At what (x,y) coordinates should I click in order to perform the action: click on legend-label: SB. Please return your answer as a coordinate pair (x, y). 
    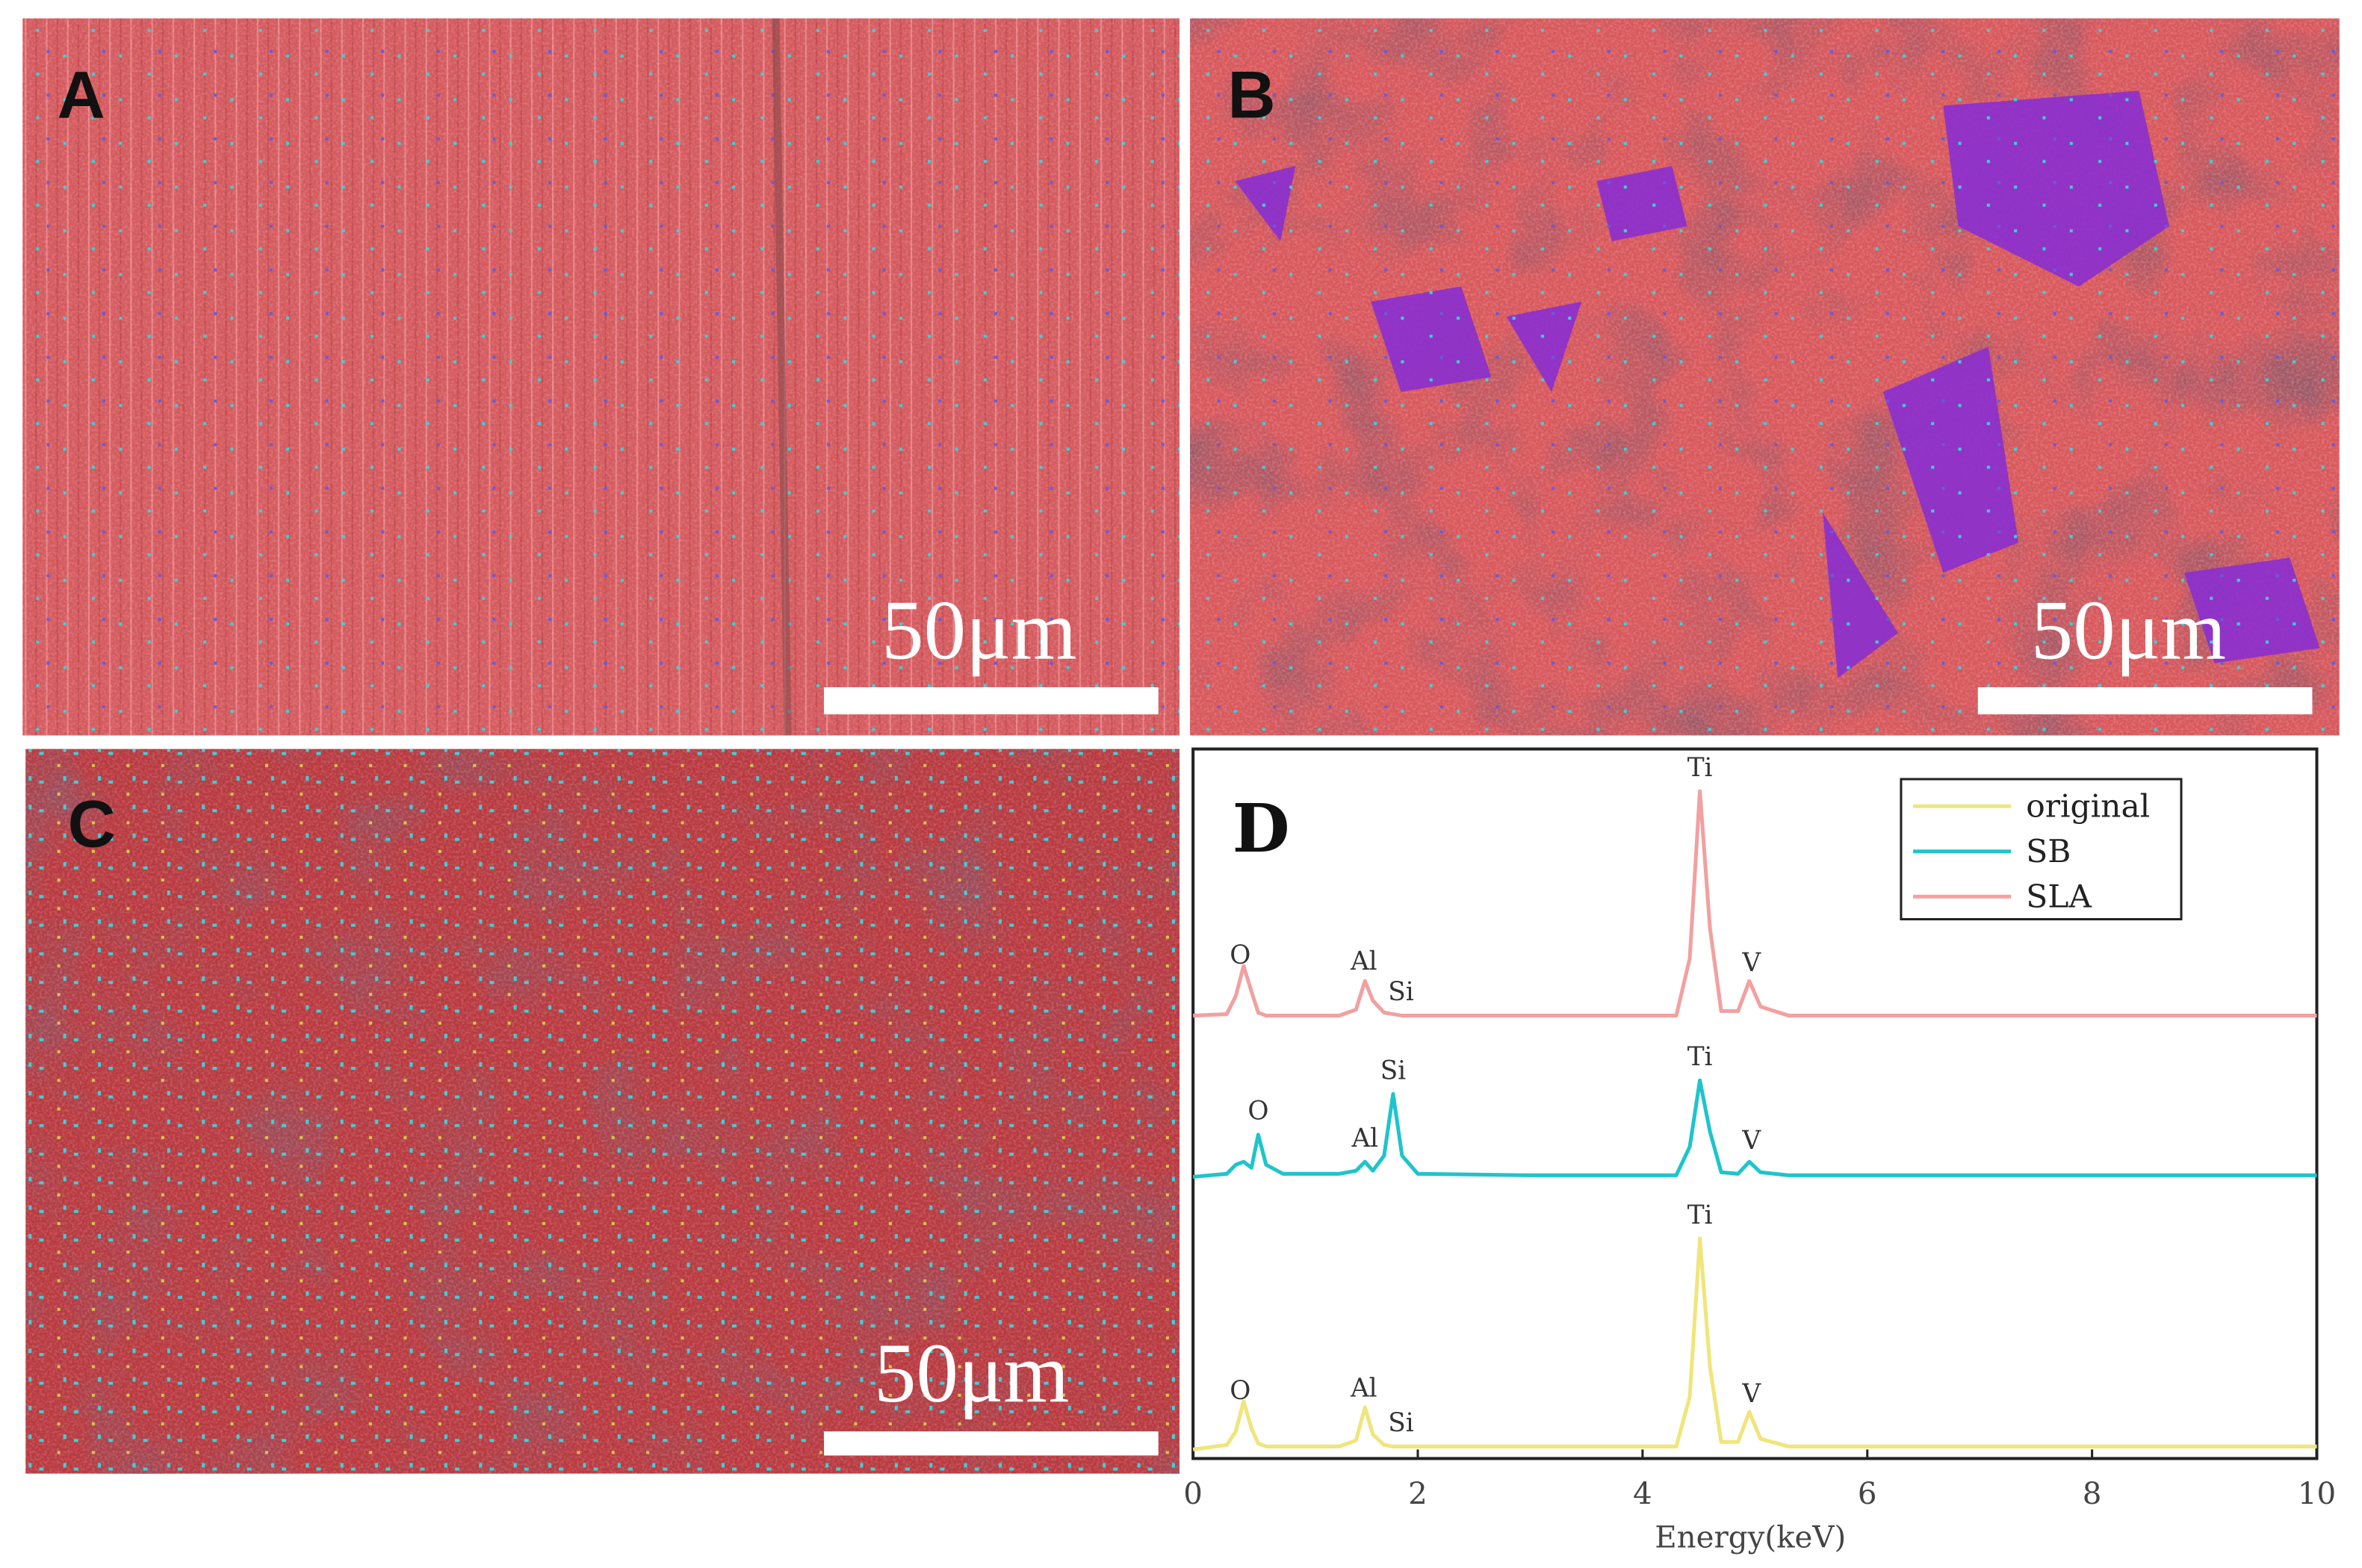
    Looking at the image, I should click on (2048, 852).